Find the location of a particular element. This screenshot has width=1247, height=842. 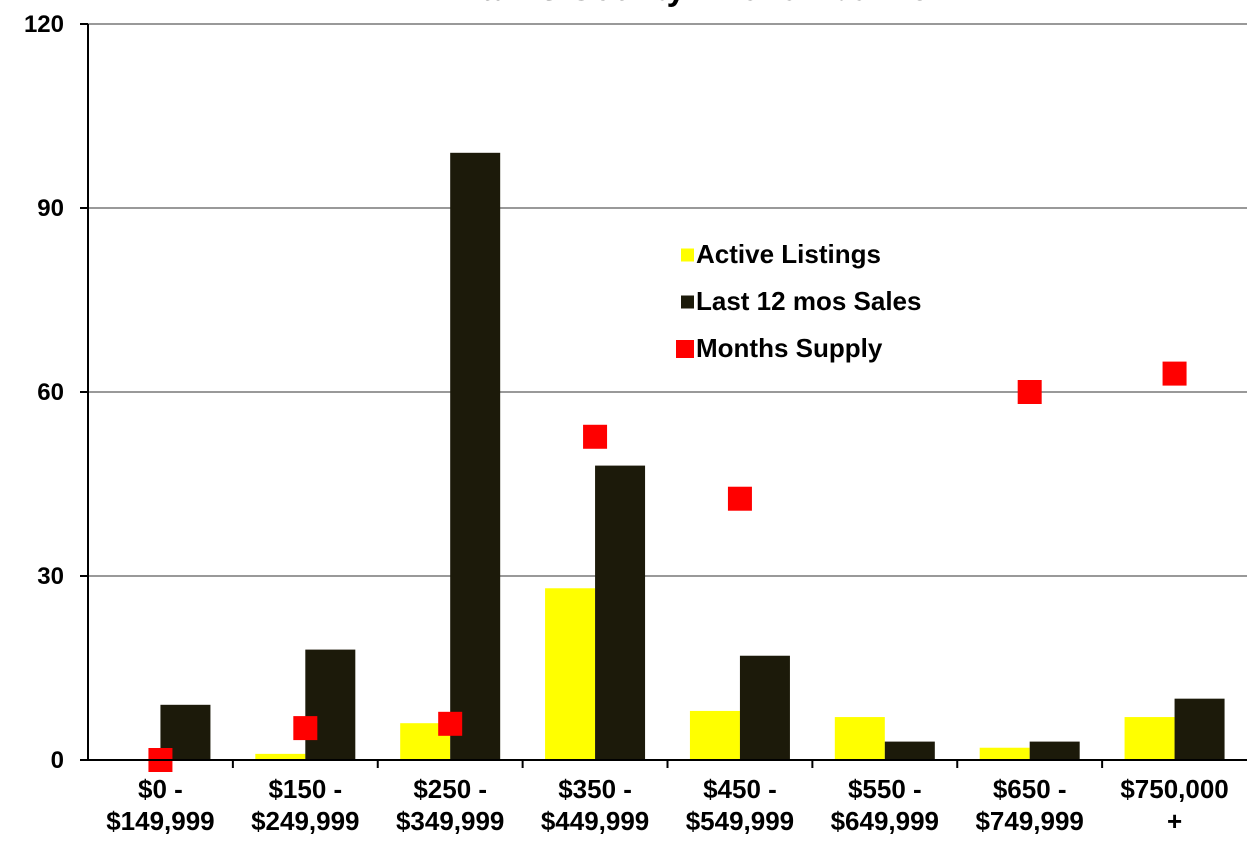

x-tick-label: $649,999 is located at coordinates (885, 821).